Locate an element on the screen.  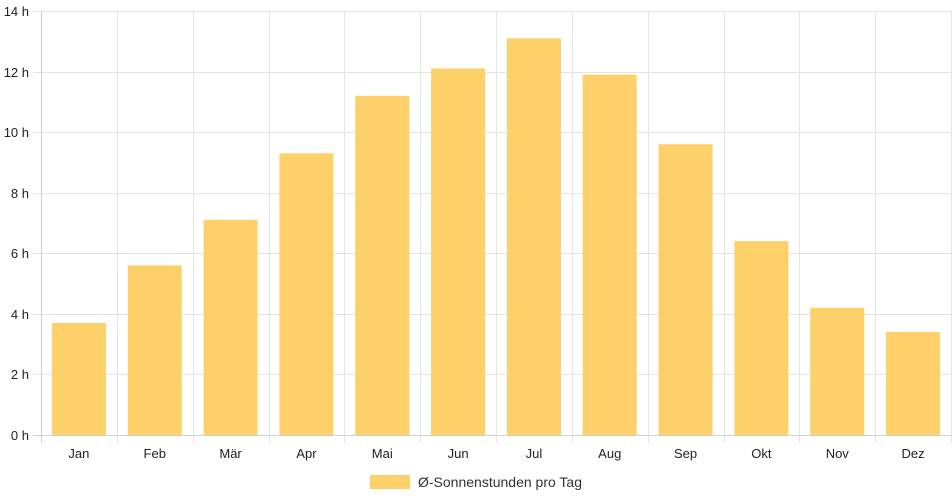
x-tick-label: Dez is located at coordinates (913, 453).